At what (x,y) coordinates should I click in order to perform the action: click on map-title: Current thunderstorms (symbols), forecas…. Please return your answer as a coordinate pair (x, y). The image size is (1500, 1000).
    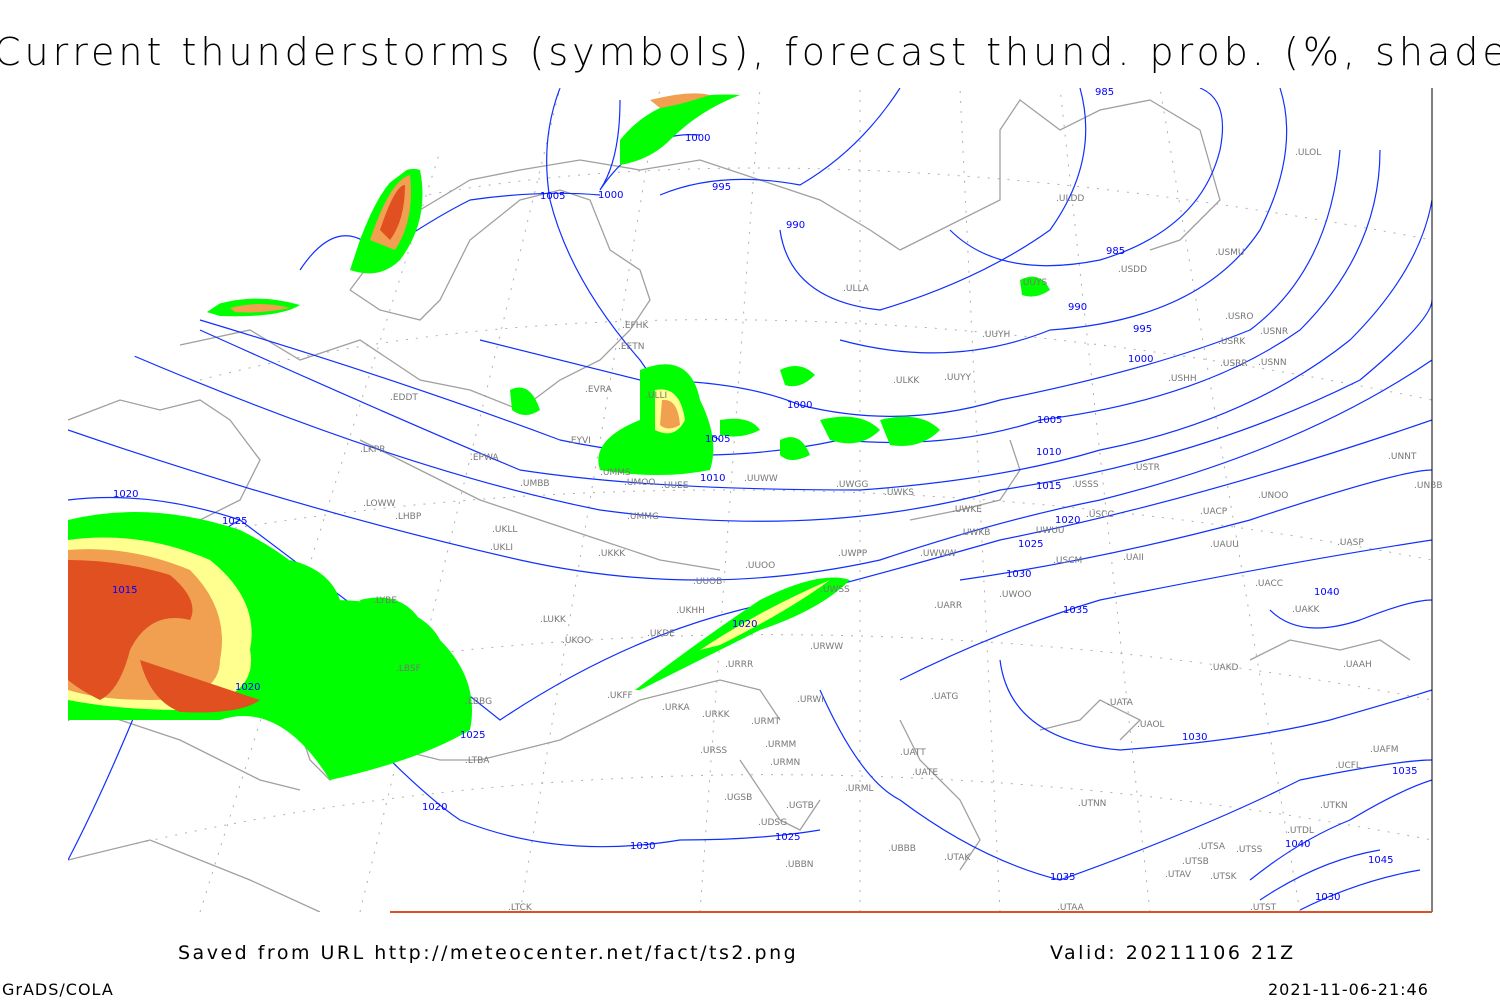
    Looking at the image, I should click on (750, 52).